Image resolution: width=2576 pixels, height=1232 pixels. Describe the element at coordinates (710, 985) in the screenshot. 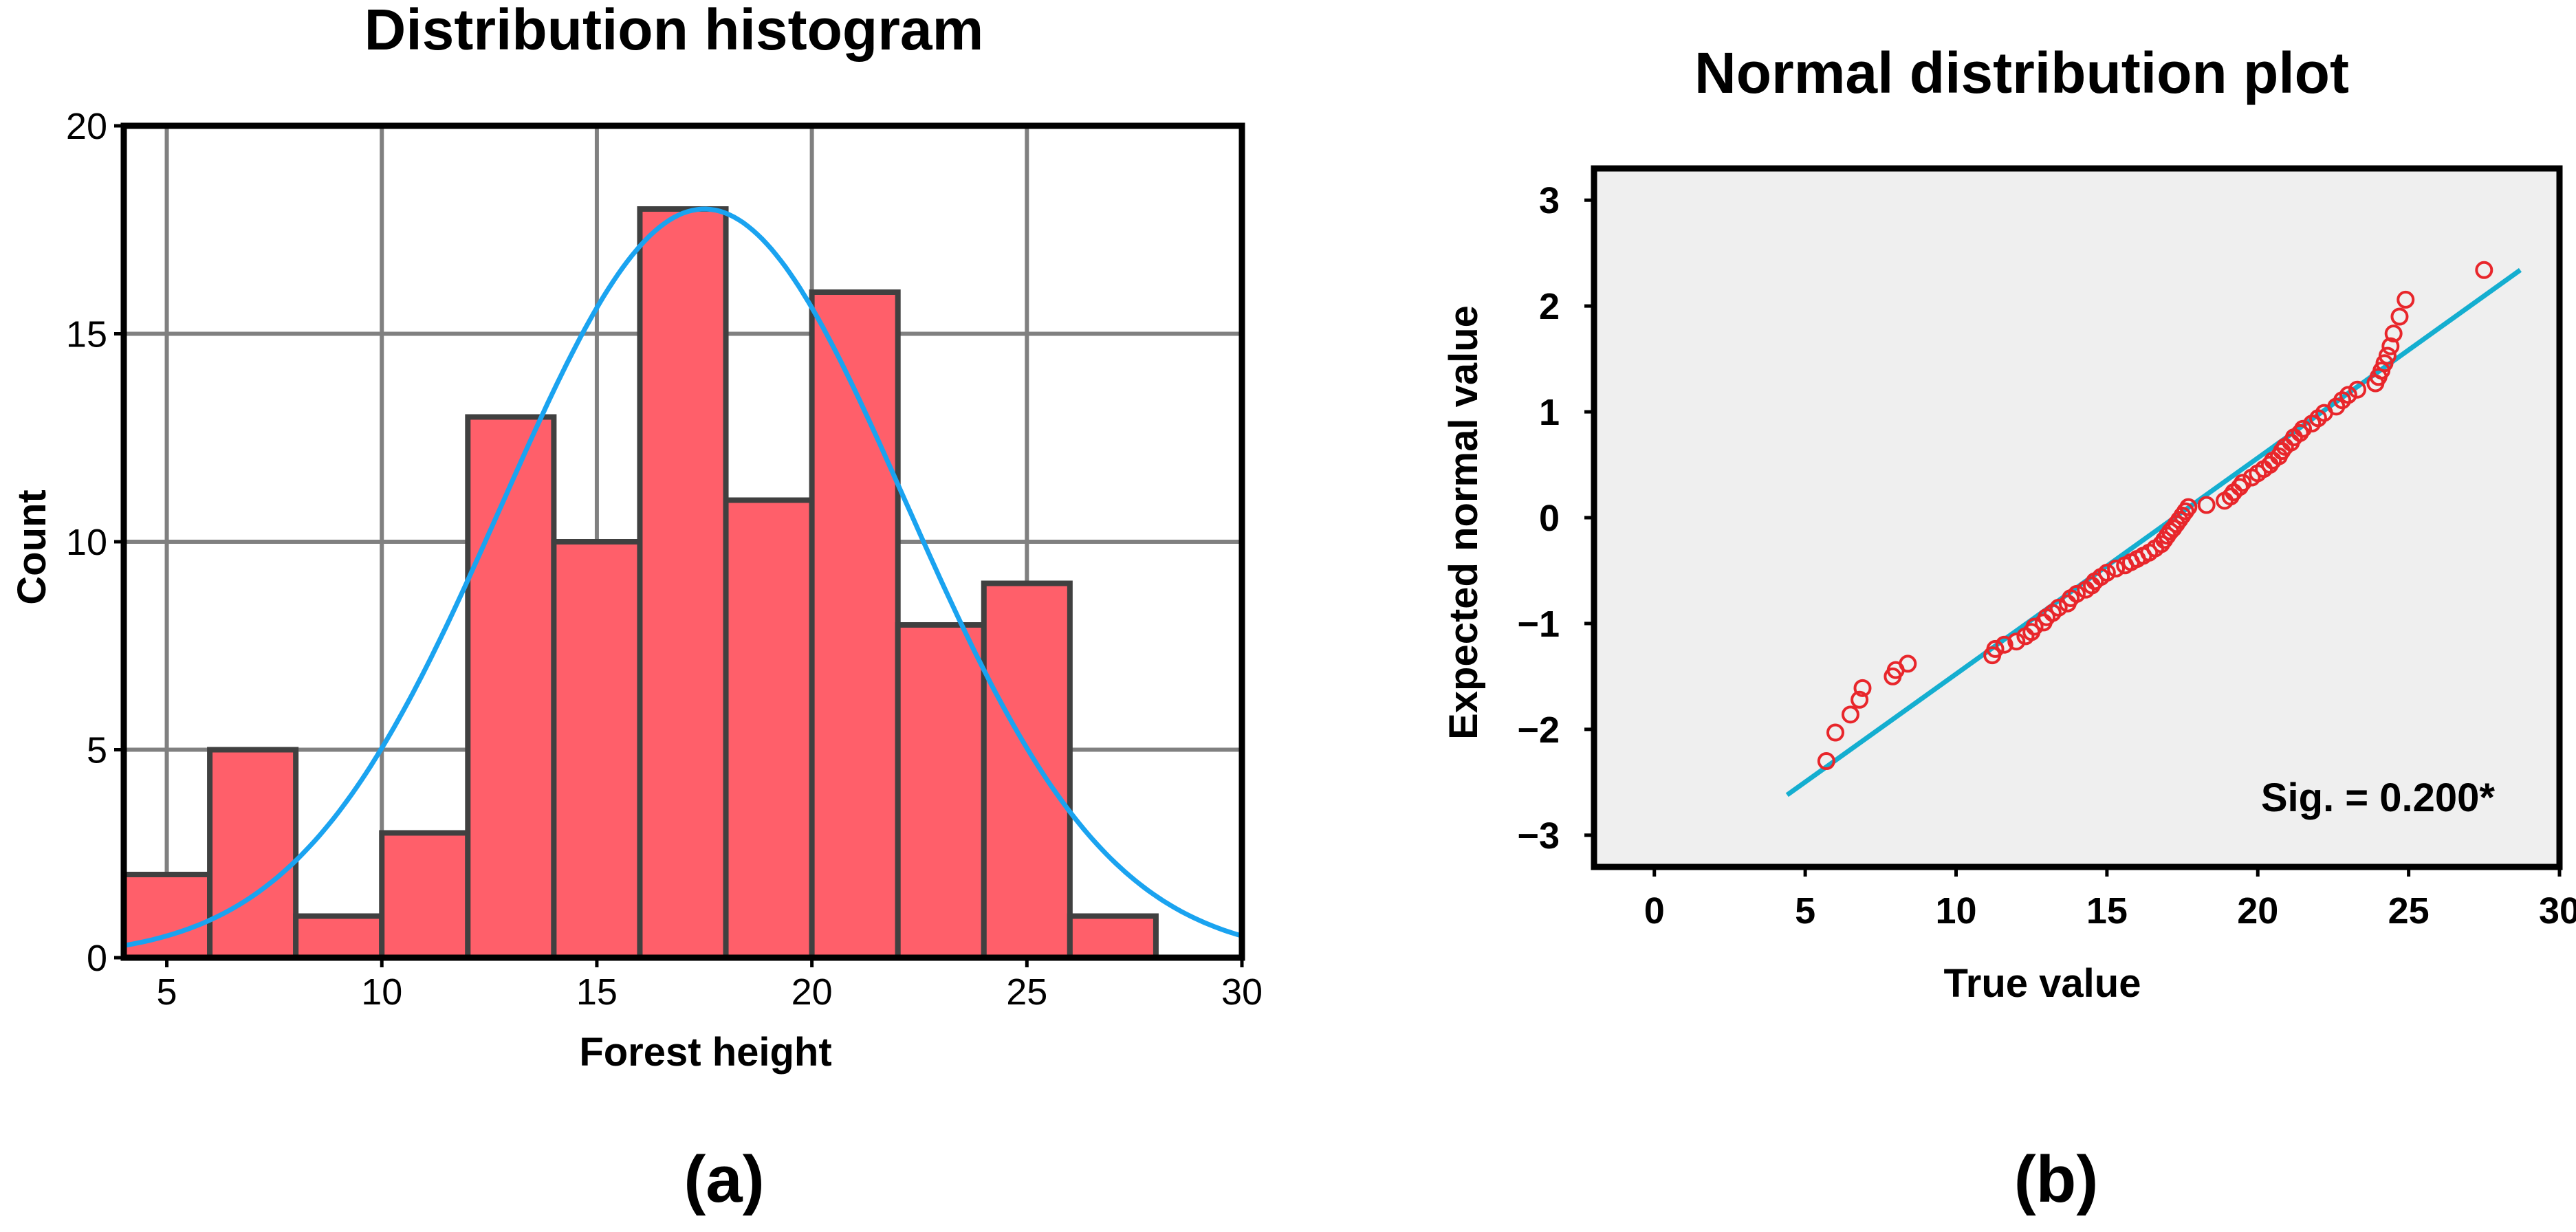

I see `histogram-x-ticks: 5 10 15 20 25 30` at that location.